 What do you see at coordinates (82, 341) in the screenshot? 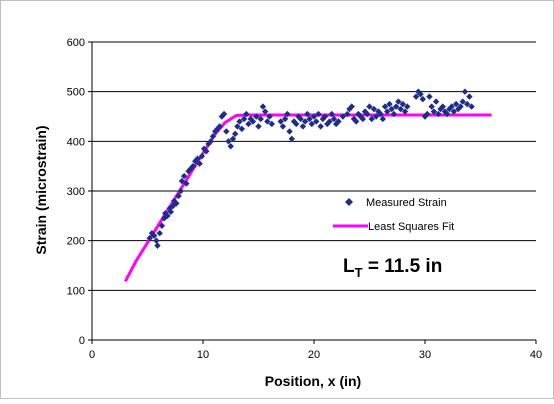
I see `y-tick-label: 0` at bounding box center [82, 341].